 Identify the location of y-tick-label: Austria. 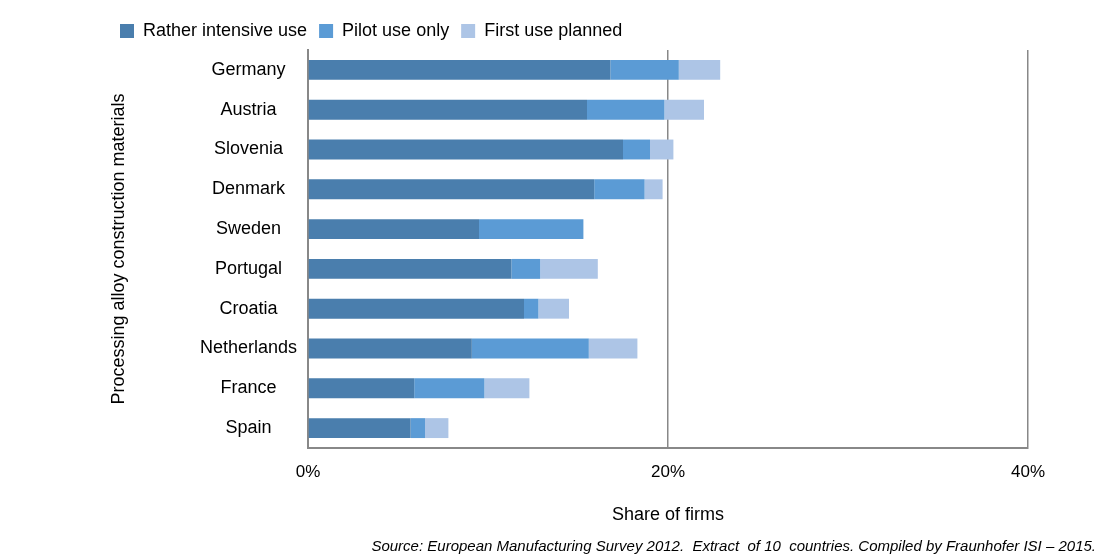
(249, 108).